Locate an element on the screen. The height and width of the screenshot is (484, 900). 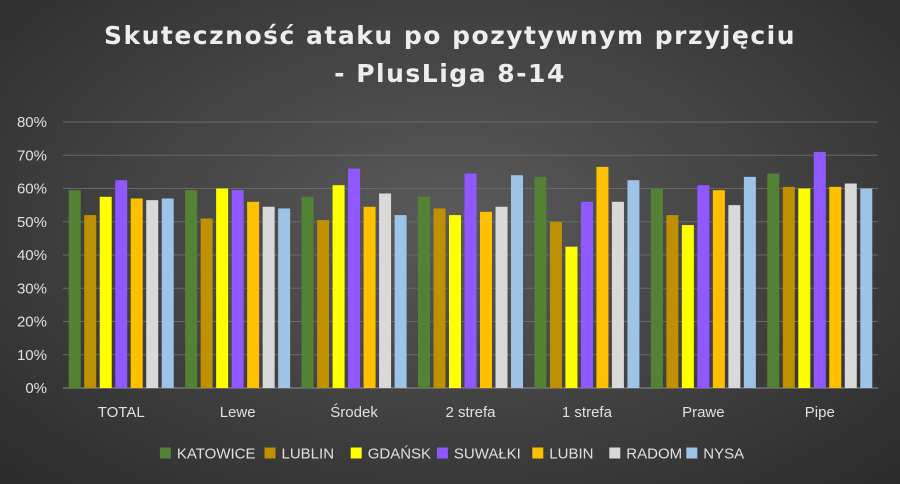
x-category-label: Pipe is located at coordinates (820, 412).